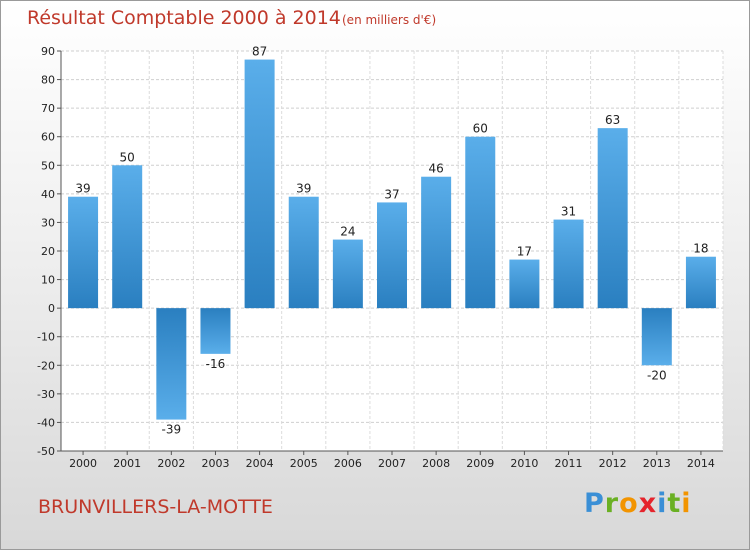  Describe the element at coordinates (82, 189) in the screenshot. I see `data-label-2000: 39` at that location.